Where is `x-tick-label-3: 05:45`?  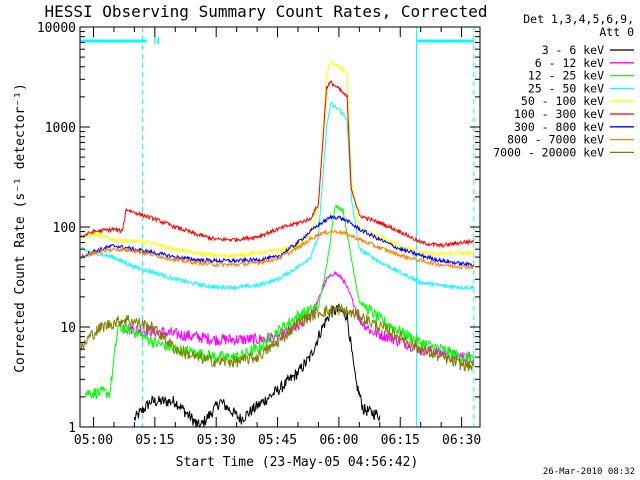 x-tick-label-3: 05:45 is located at coordinates (277, 440).